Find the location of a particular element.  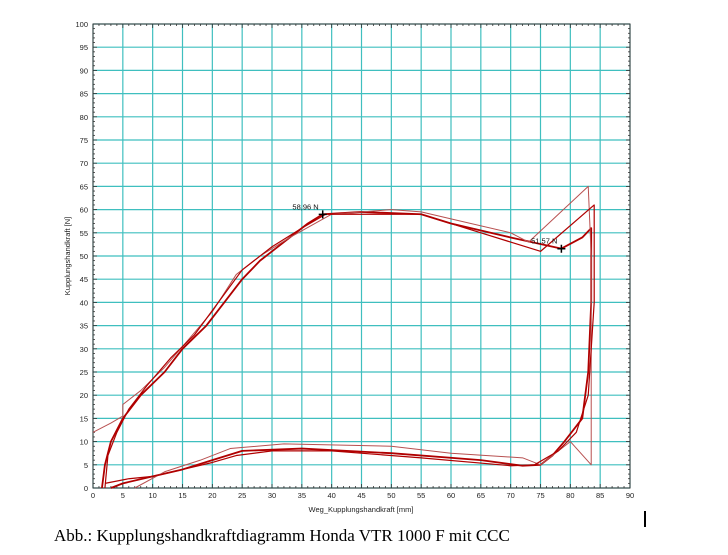

y-tick-label: 40 is located at coordinates (84, 302).